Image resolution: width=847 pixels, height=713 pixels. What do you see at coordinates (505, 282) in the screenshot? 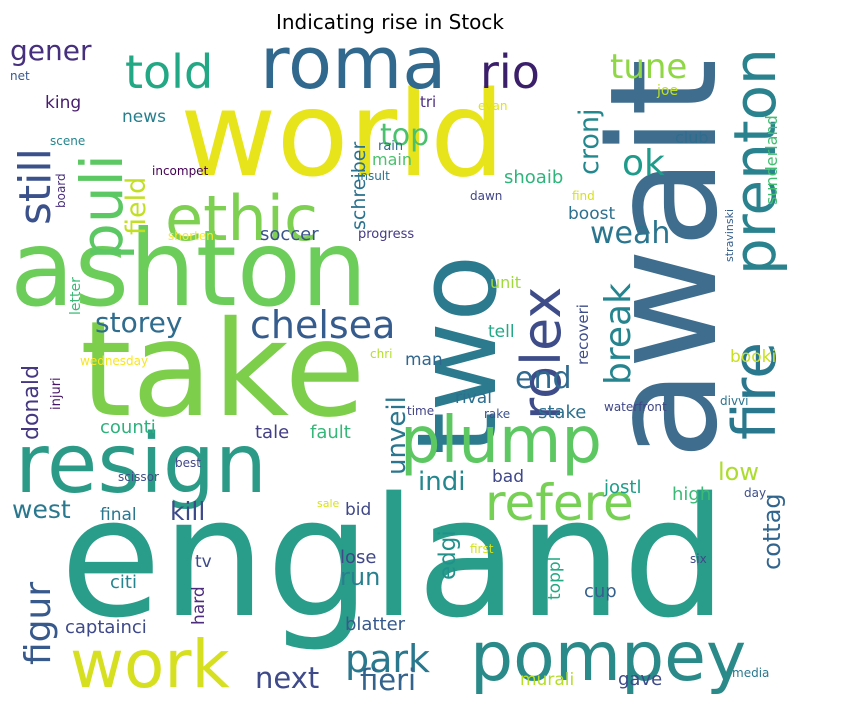
I see `word-unit: unit` at bounding box center [505, 282].